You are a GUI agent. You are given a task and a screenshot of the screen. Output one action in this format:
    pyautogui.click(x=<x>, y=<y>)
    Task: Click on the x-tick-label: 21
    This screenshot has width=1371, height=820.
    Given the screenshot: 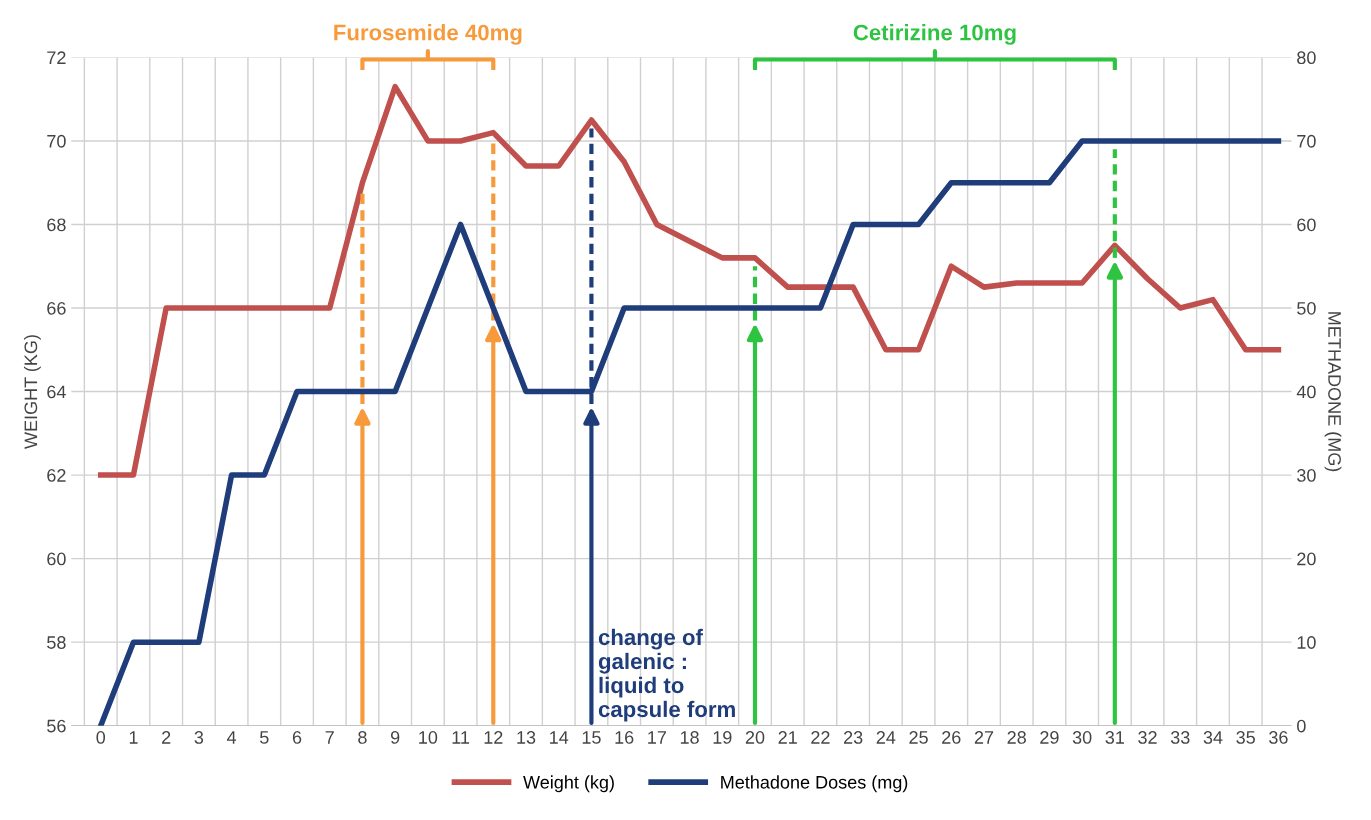 What is the action you would take?
    pyautogui.click(x=787, y=737)
    